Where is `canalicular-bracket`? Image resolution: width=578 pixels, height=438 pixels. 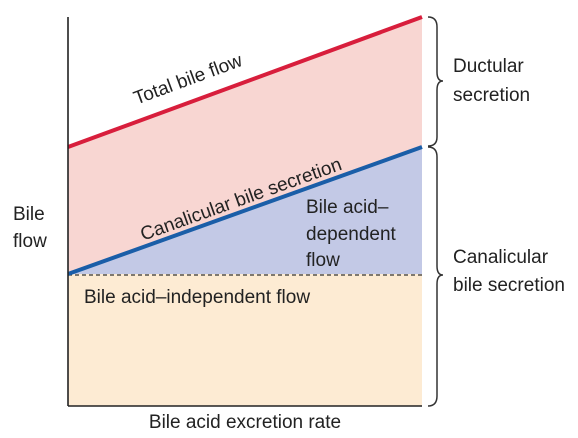
canalicular-bracket is located at coordinates (435, 276).